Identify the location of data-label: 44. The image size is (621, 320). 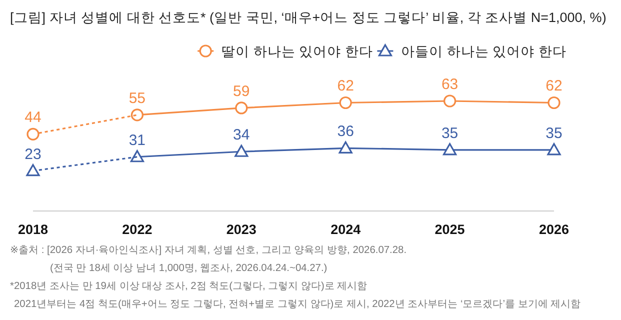
(33, 117).